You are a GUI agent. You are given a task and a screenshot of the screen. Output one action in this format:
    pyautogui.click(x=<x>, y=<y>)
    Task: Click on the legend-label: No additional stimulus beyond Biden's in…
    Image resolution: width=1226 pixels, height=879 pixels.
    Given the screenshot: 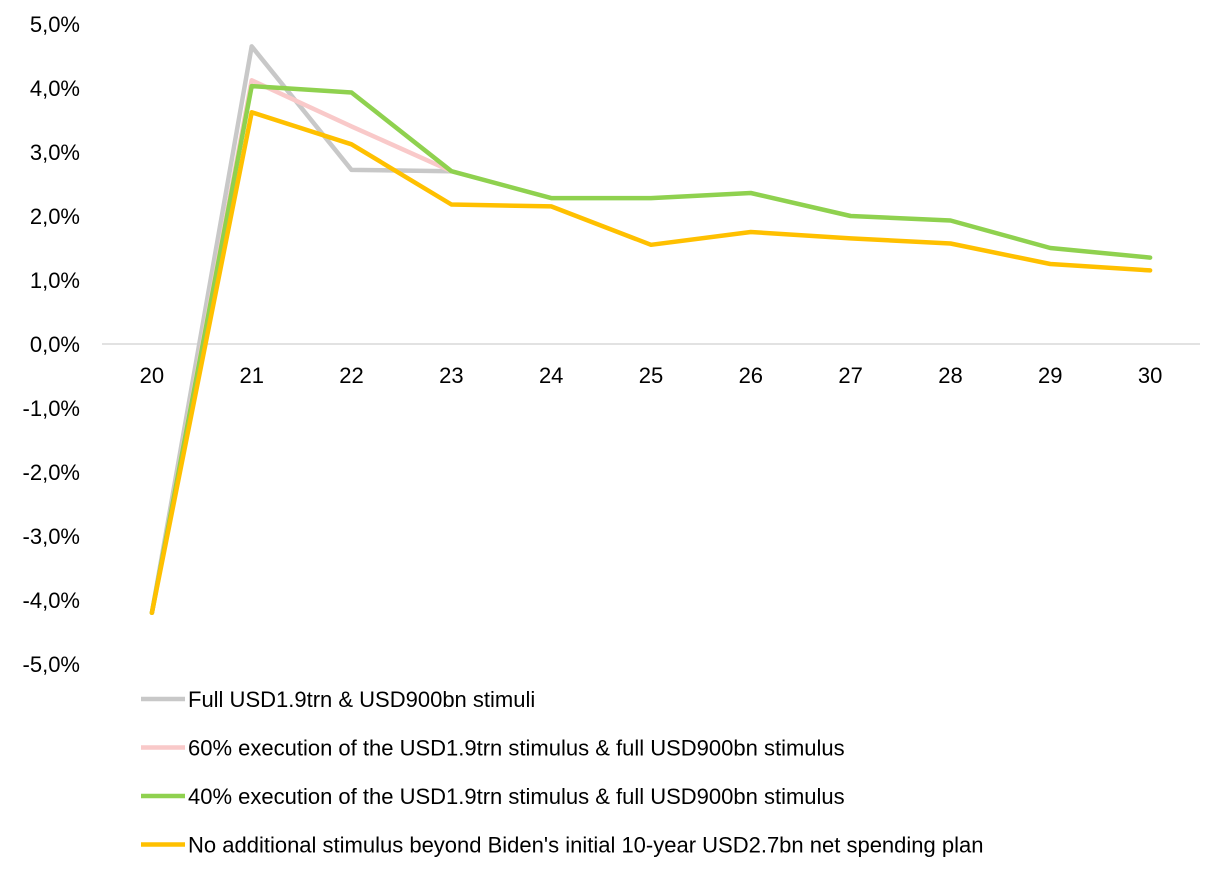 What is the action you would take?
    pyautogui.click(x=585, y=845)
    